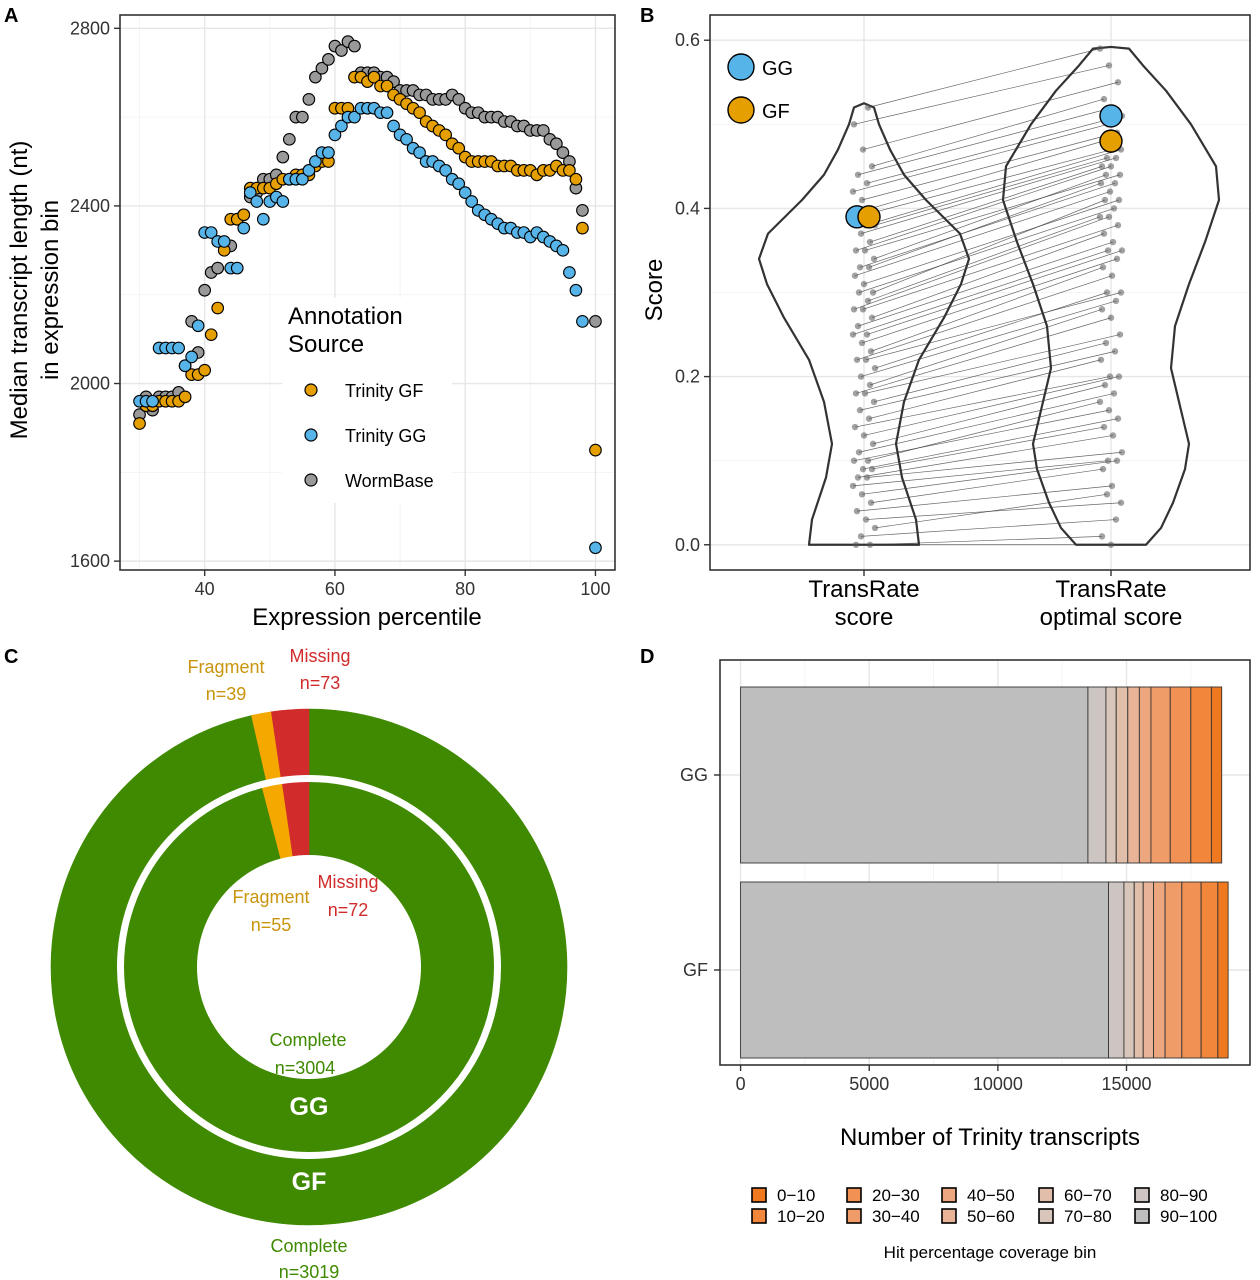  Describe the element at coordinates (271, 925) in the screenshot. I see `gg-fragment-count: n=55` at that location.